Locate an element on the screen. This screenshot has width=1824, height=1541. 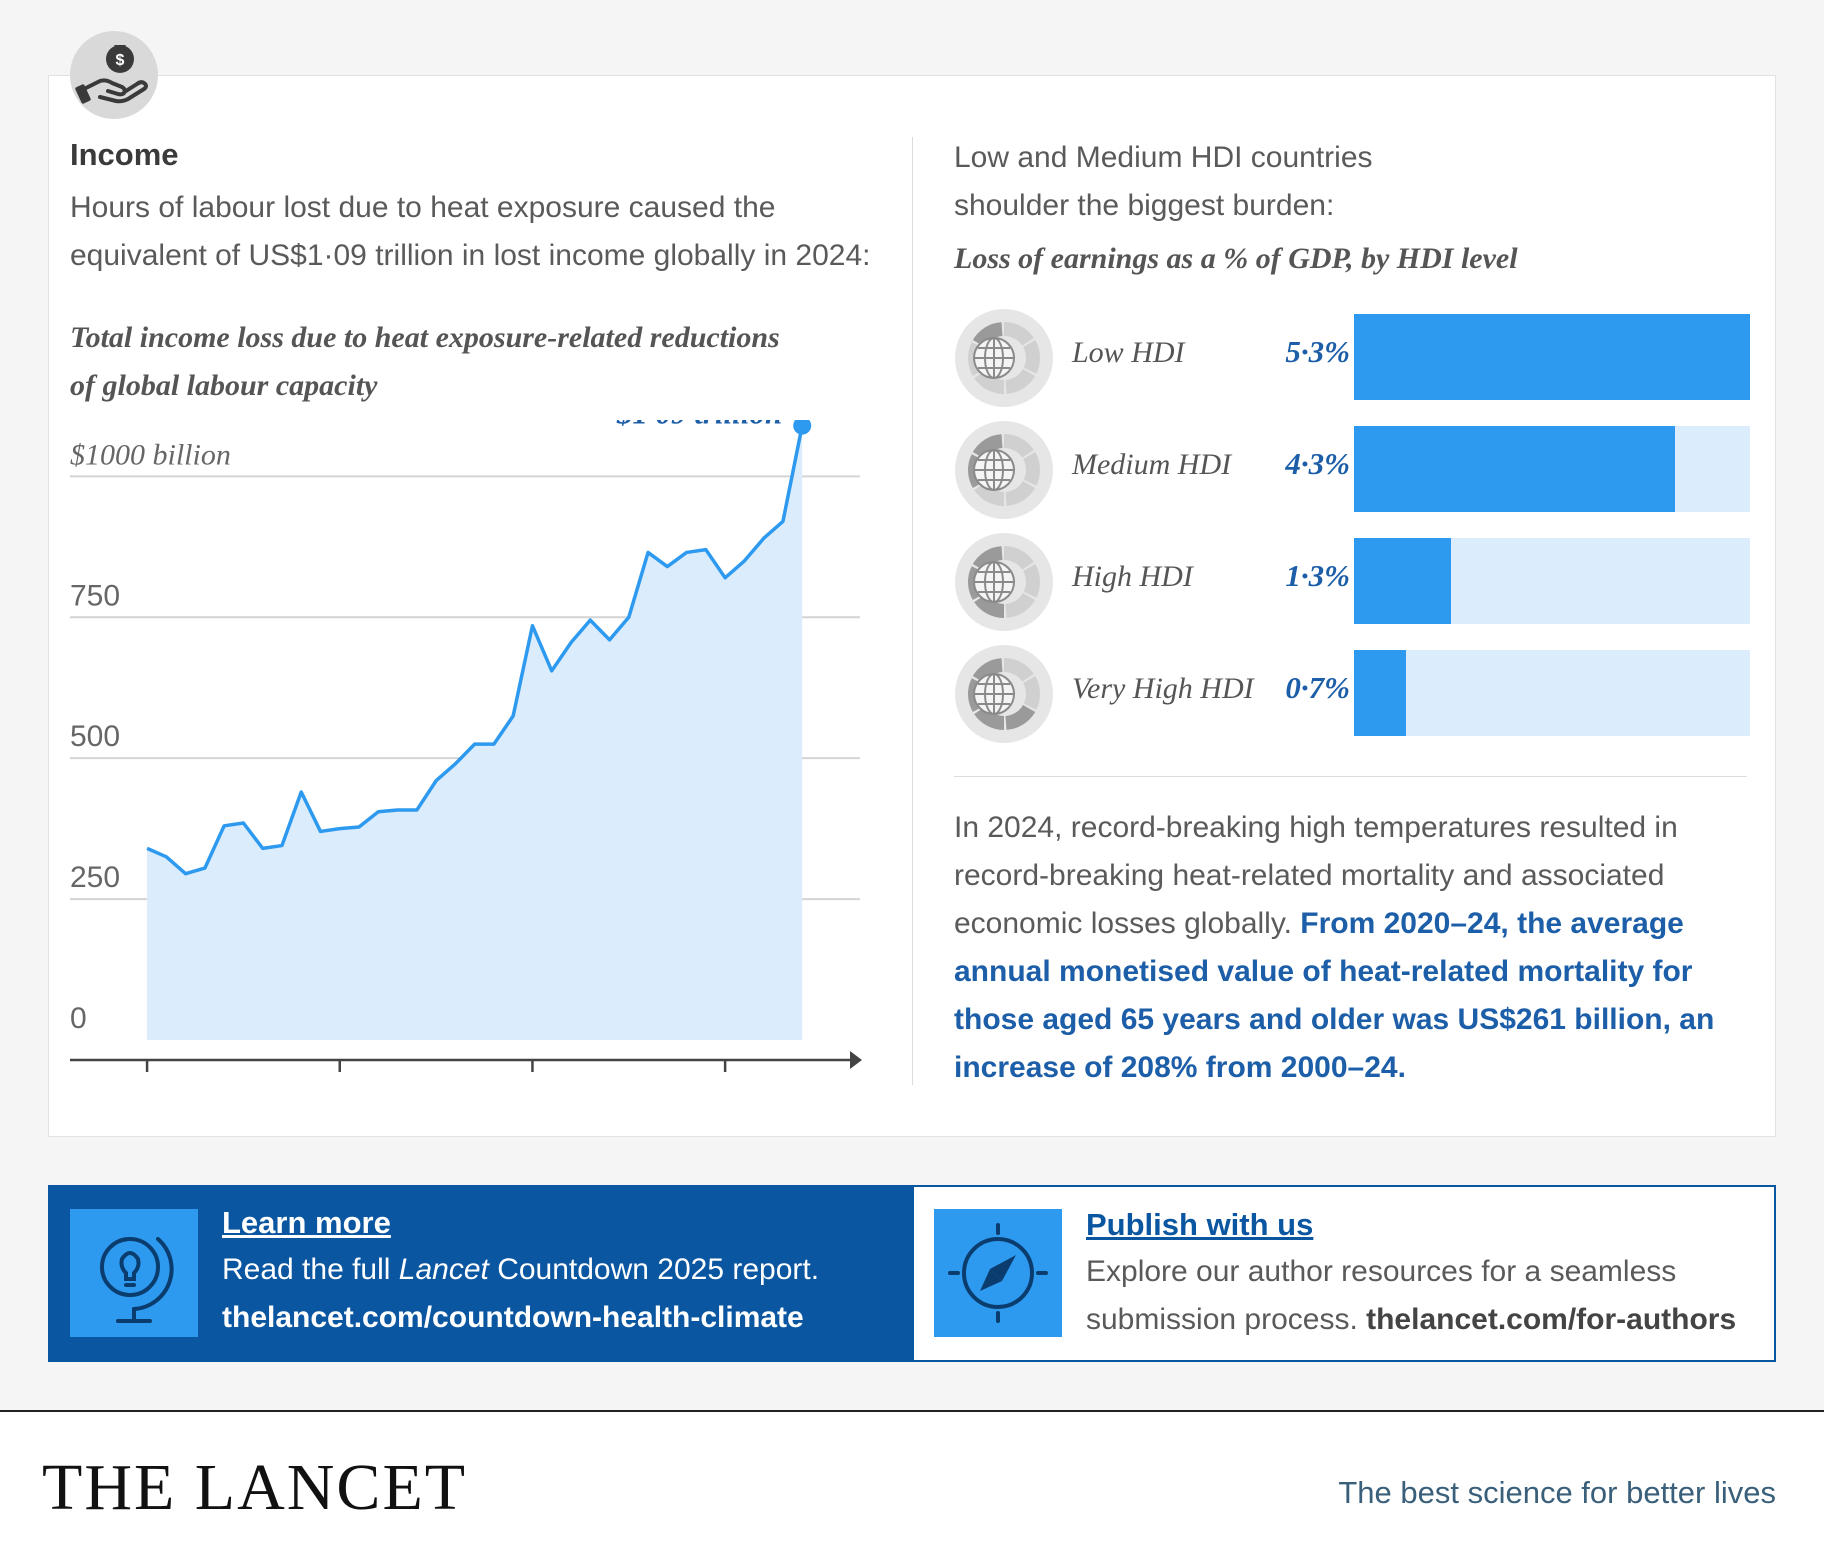
hdi-value-label: 4·3% is located at coordinates (1317, 463).